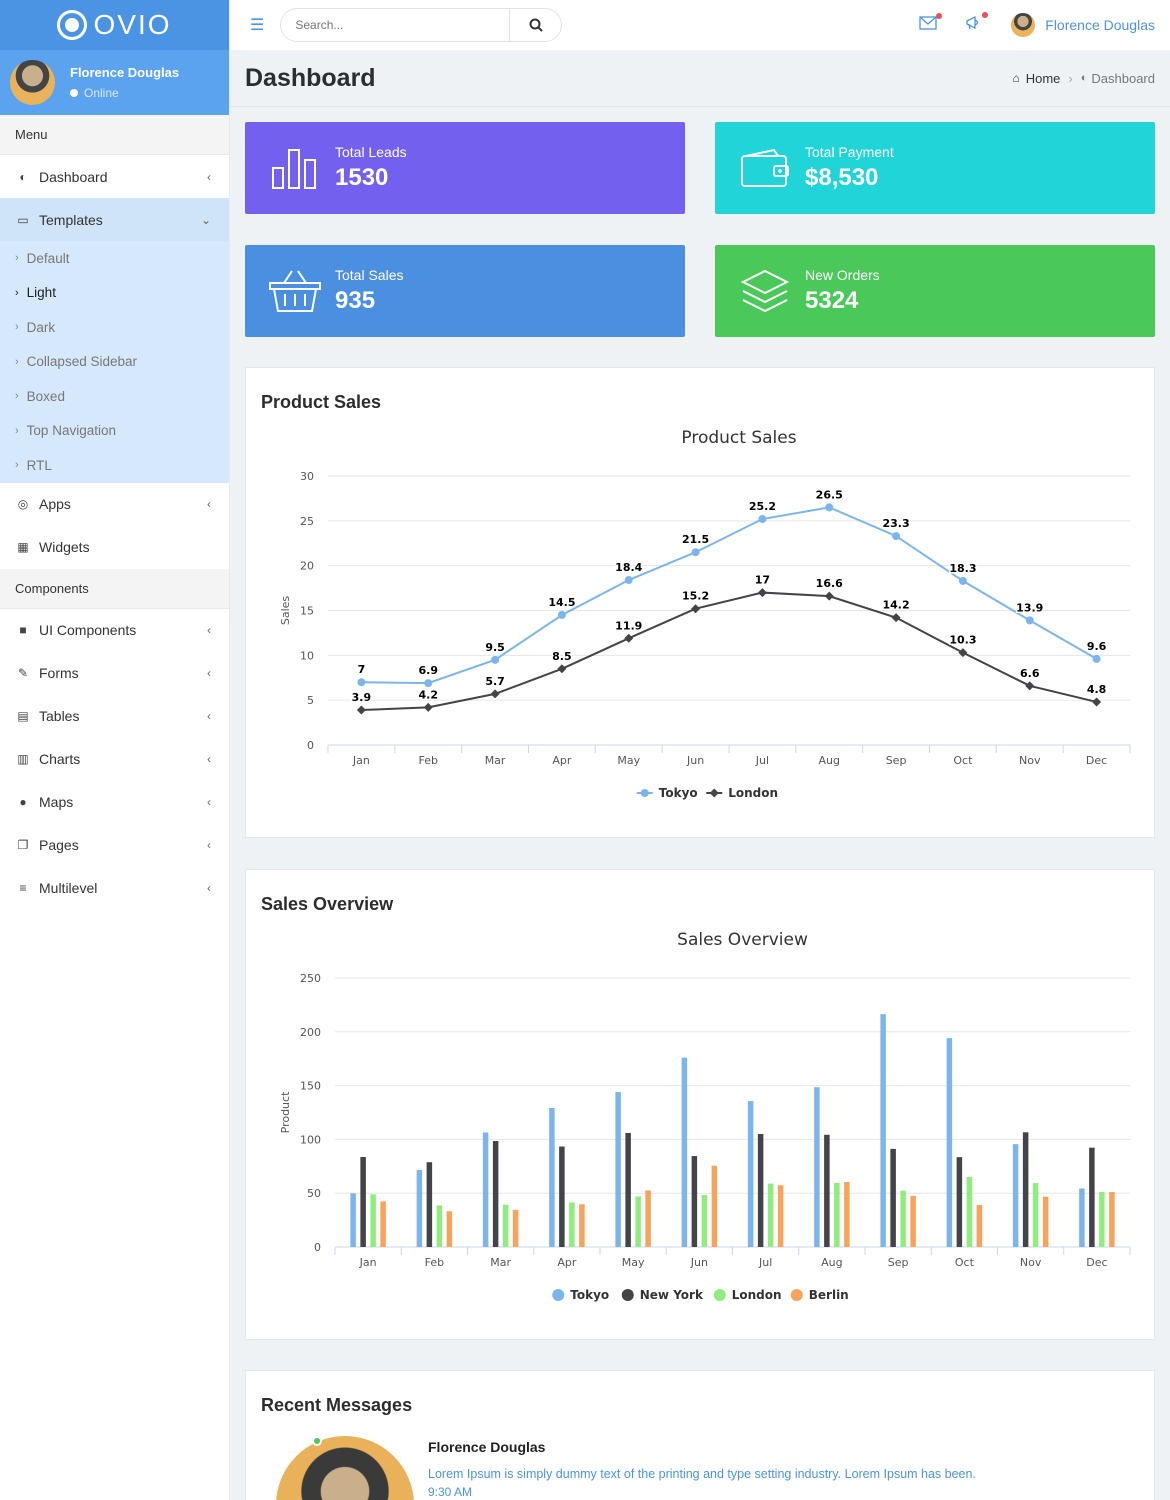 Image resolution: width=1170 pixels, height=1500 pixels. I want to click on panel-title: Recent Messages, so click(337, 1405).